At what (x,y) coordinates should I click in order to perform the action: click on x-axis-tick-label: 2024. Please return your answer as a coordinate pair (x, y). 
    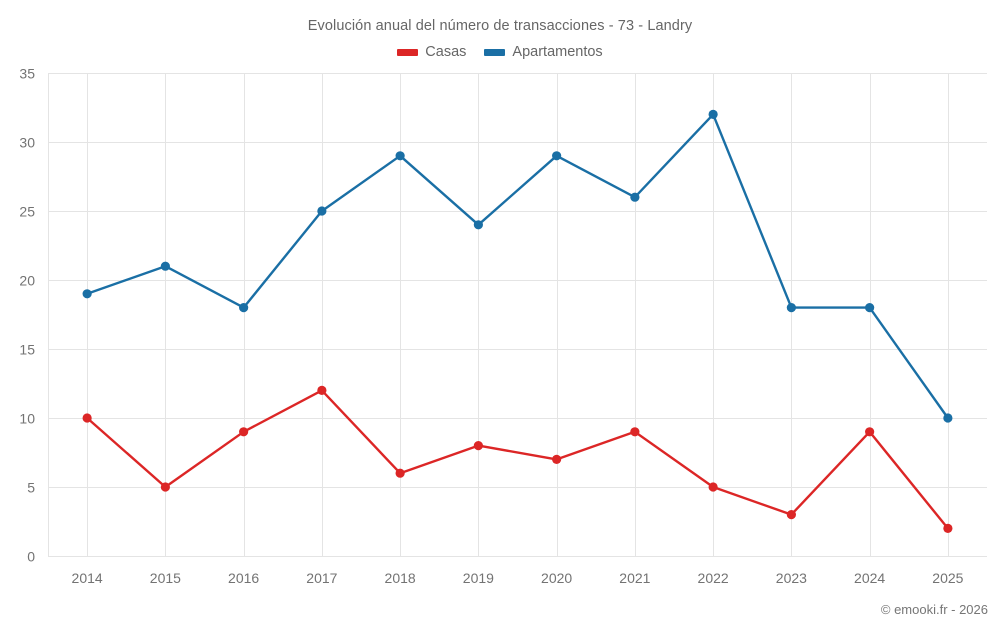
    Looking at the image, I should click on (869, 578).